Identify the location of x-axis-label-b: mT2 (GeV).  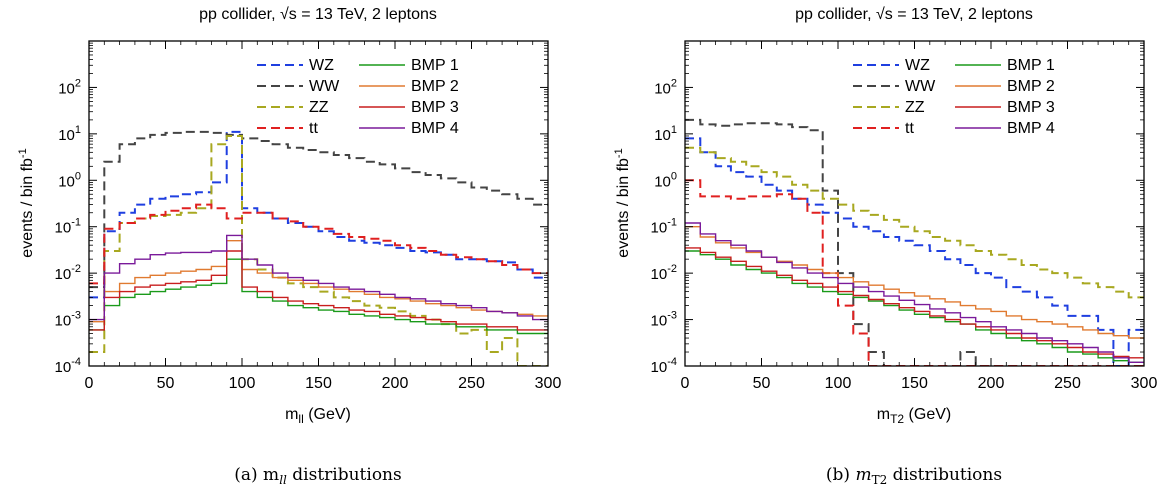
(914, 416).